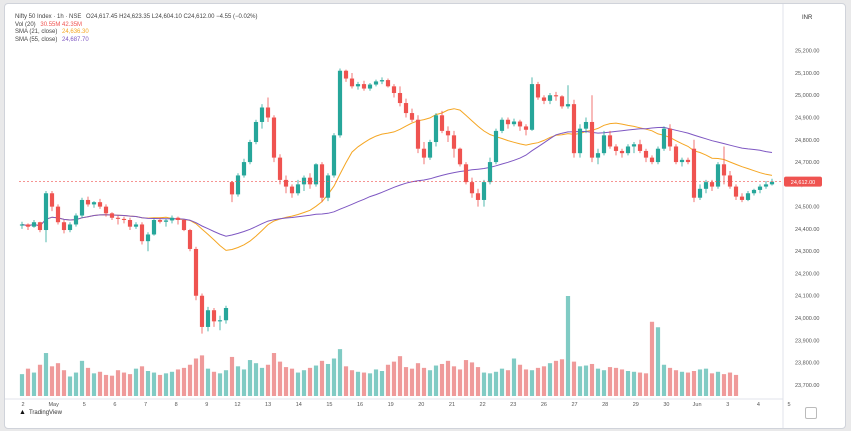  I want to click on sma21-legend-value: 24,636.30, so click(75, 32).